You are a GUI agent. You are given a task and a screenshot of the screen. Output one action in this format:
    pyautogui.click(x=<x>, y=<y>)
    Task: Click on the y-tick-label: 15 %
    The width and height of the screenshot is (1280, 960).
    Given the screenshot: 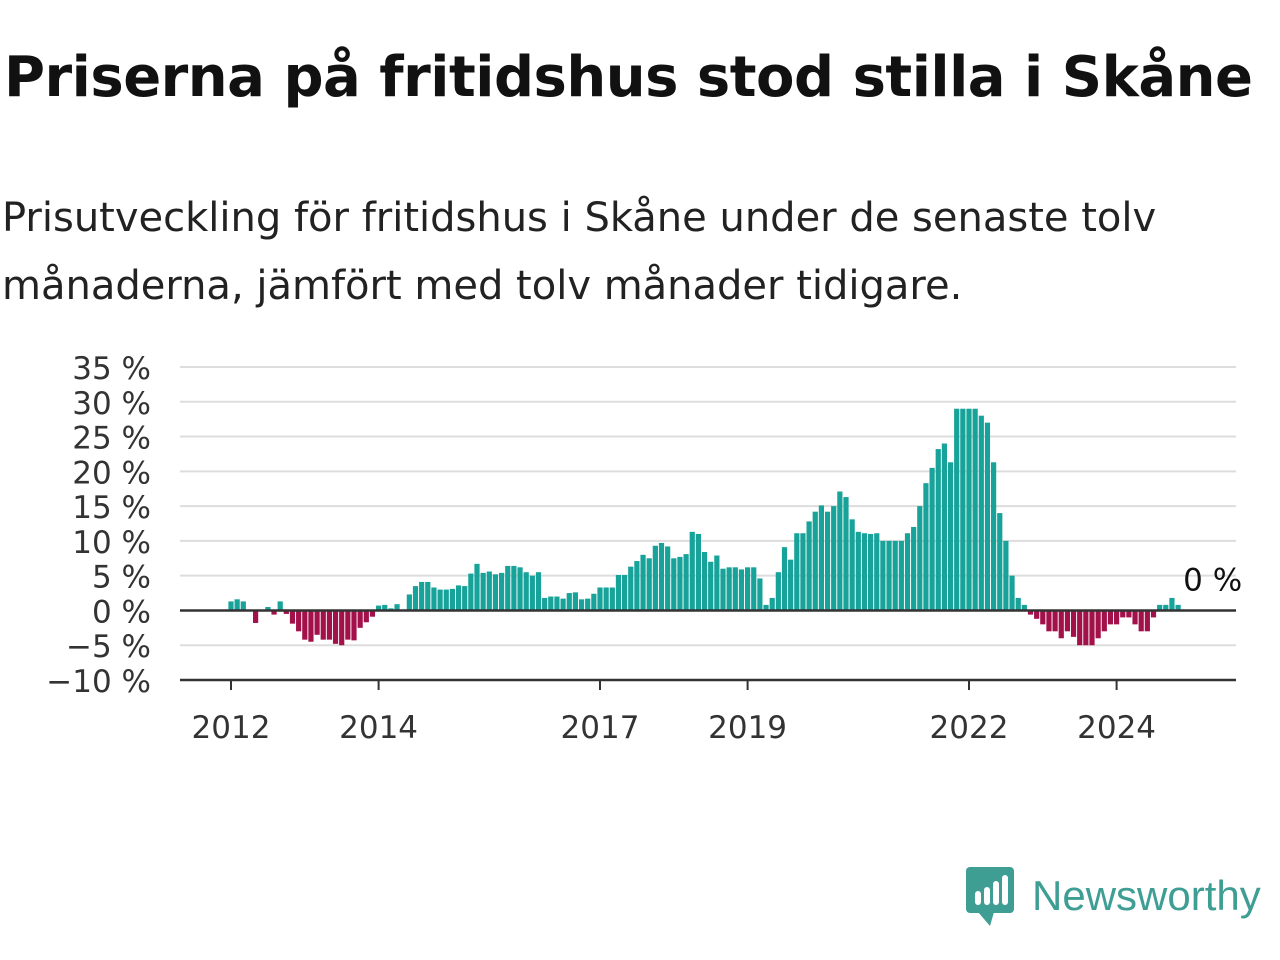 What is the action you would take?
    pyautogui.click(x=111, y=508)
    